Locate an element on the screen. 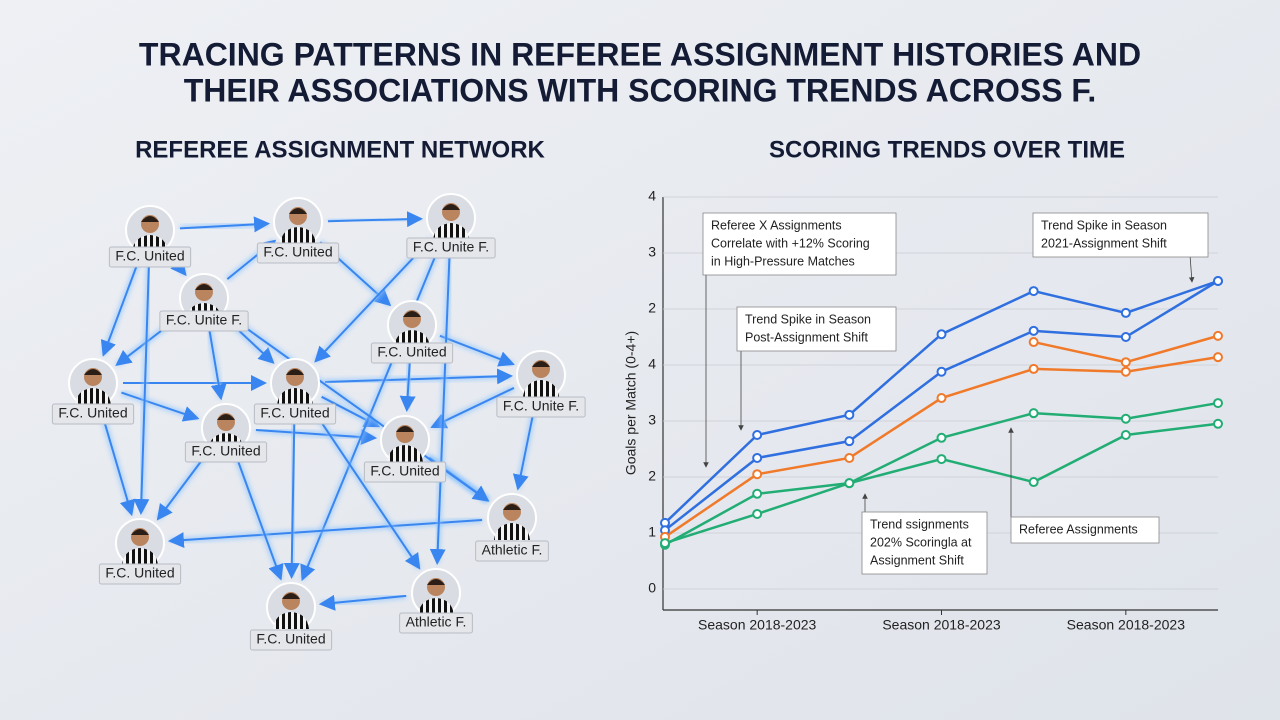 Image resolution: width=1280 pixels, height=720 pixels. x-tick-label: Season 2018-2023 is located at coordinates (757, 625).